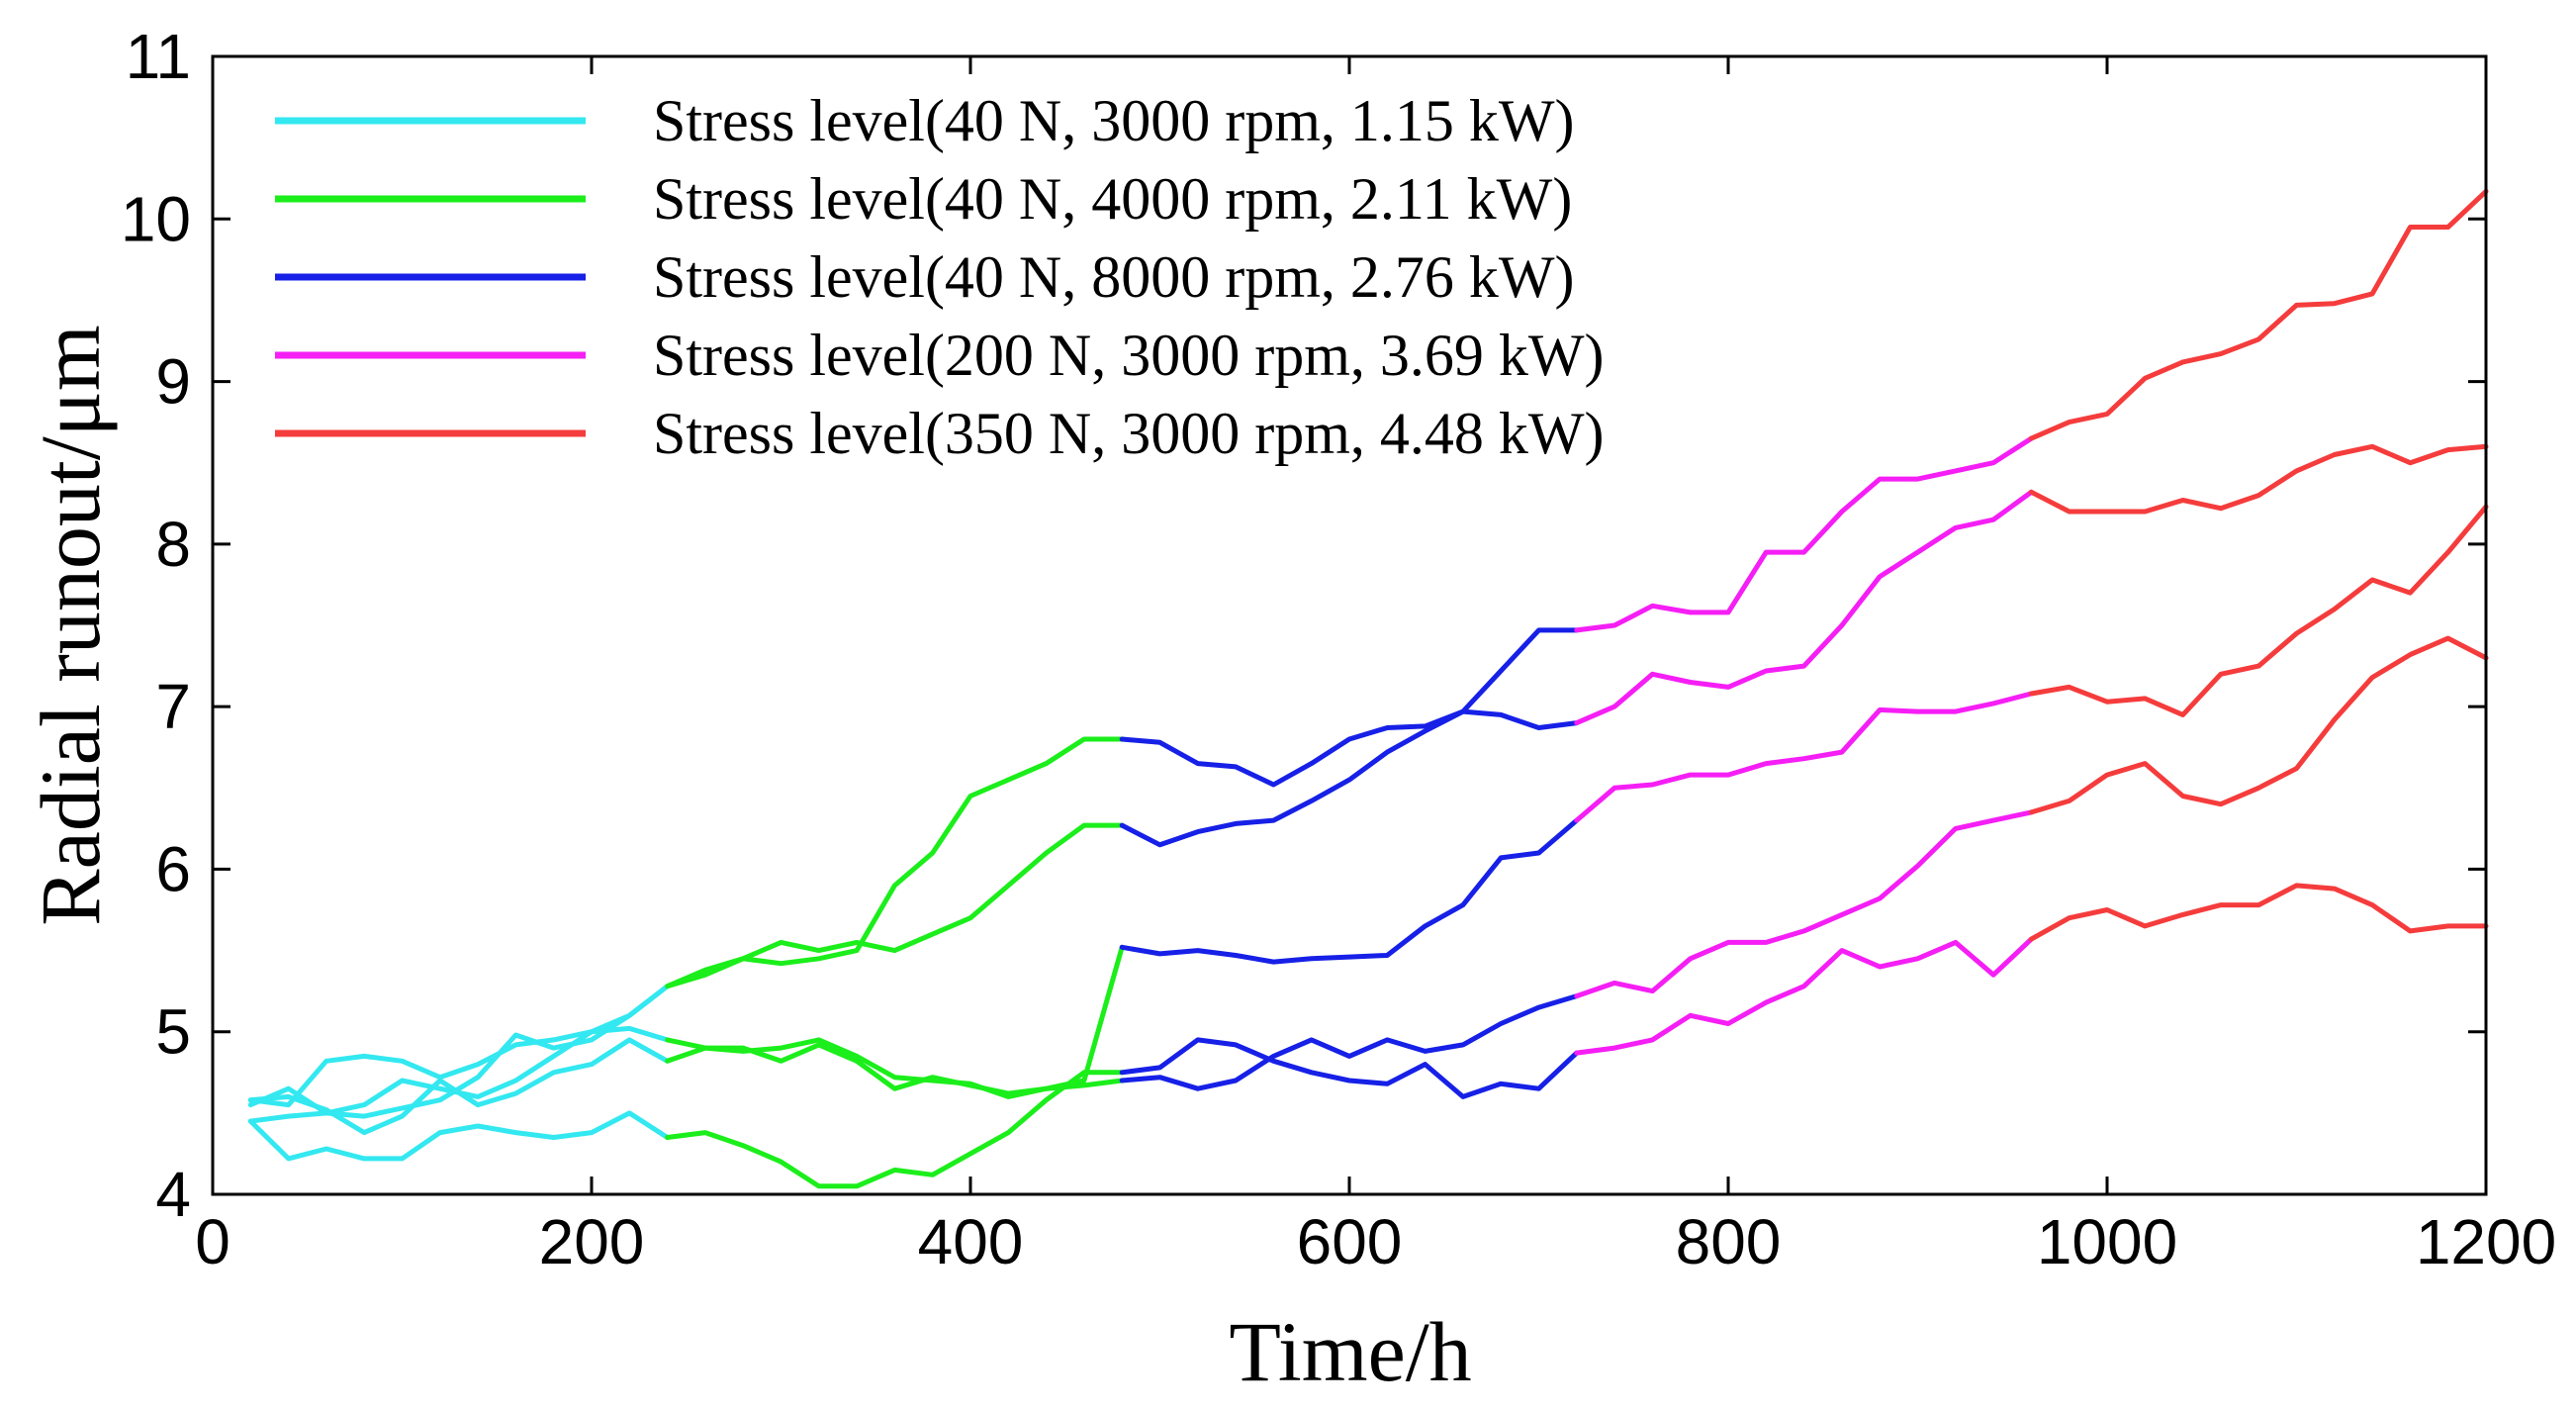 This screenshot has height=1413, width=2576. Describe the element at coordinates (173, 706) in the screenshot. I see `y-tick-label: 7` at that location.